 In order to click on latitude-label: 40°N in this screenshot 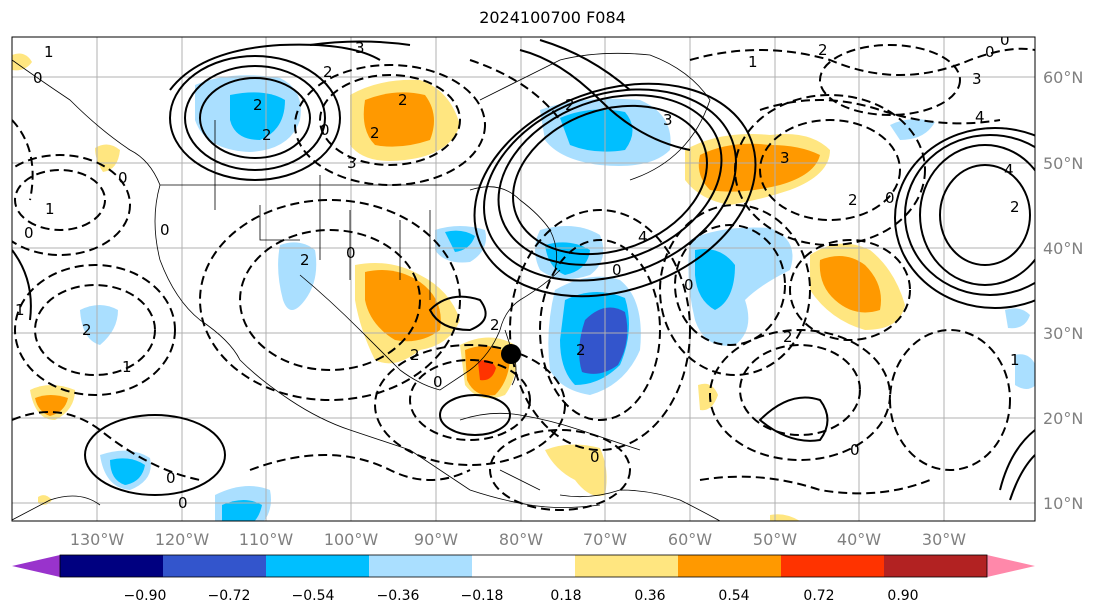, I will do `click(1063, 248)`.